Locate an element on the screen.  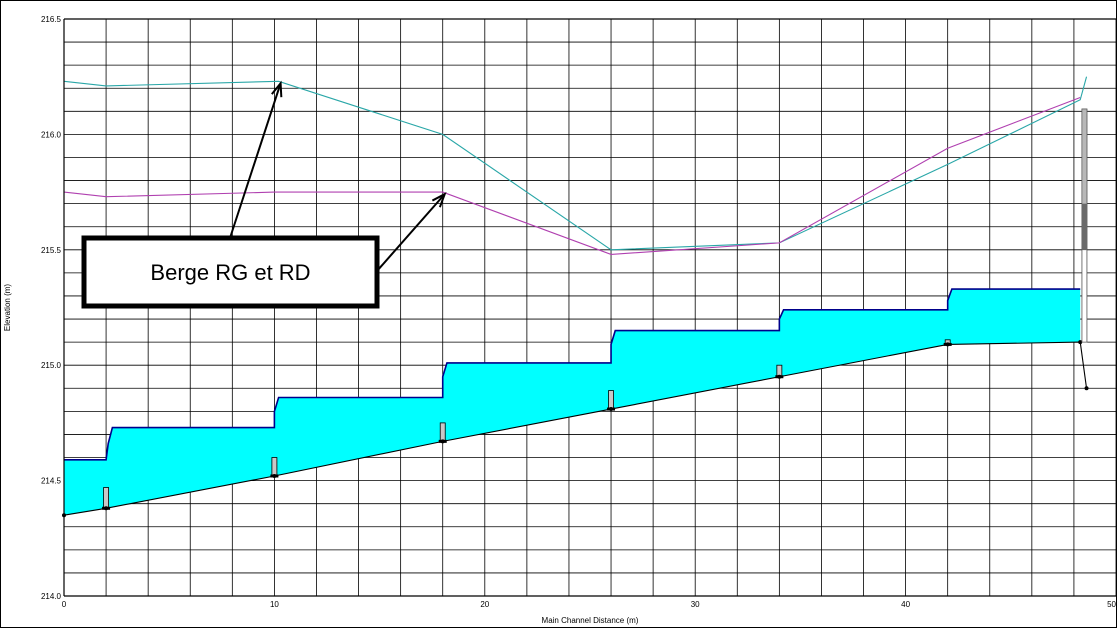
y-axis-title: Elevation (m) is located at coordinates (7, 307).